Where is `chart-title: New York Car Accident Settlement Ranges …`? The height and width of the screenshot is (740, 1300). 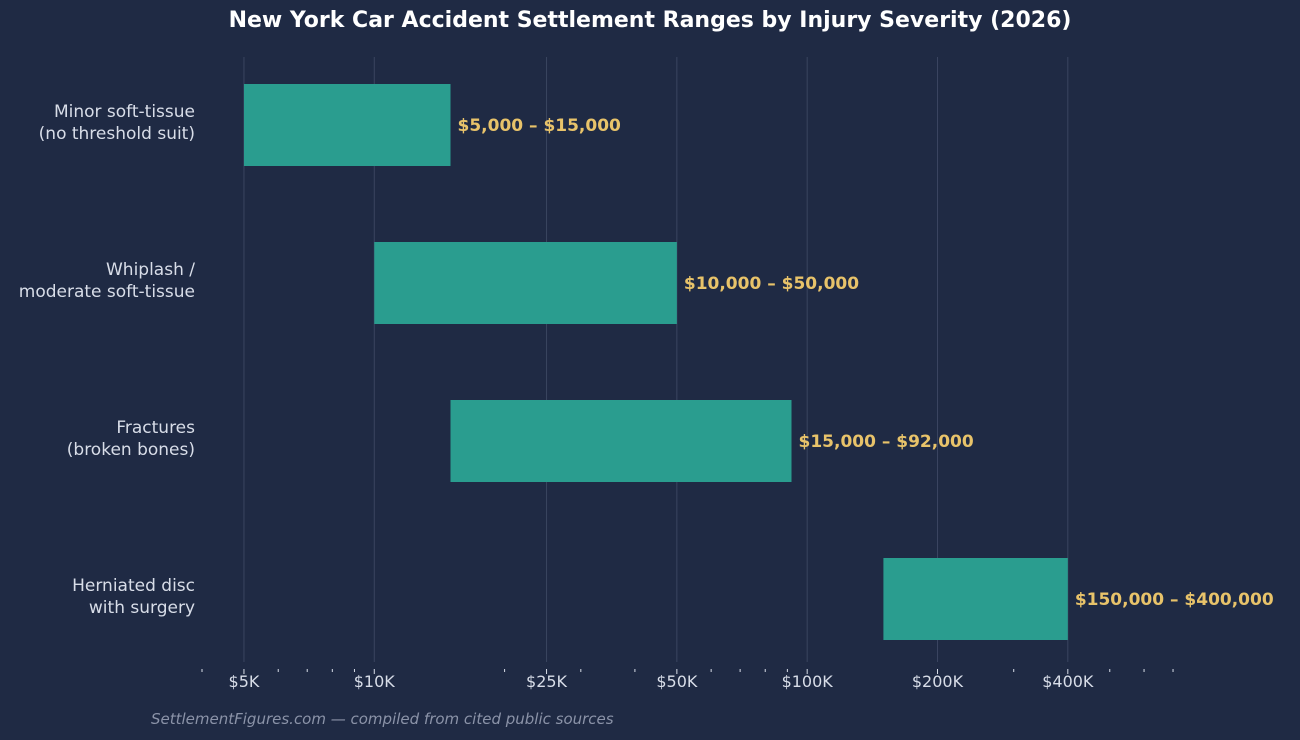 chart-title: New York Car Accident Settlement Ranges … is located at coordinates (650, 20).